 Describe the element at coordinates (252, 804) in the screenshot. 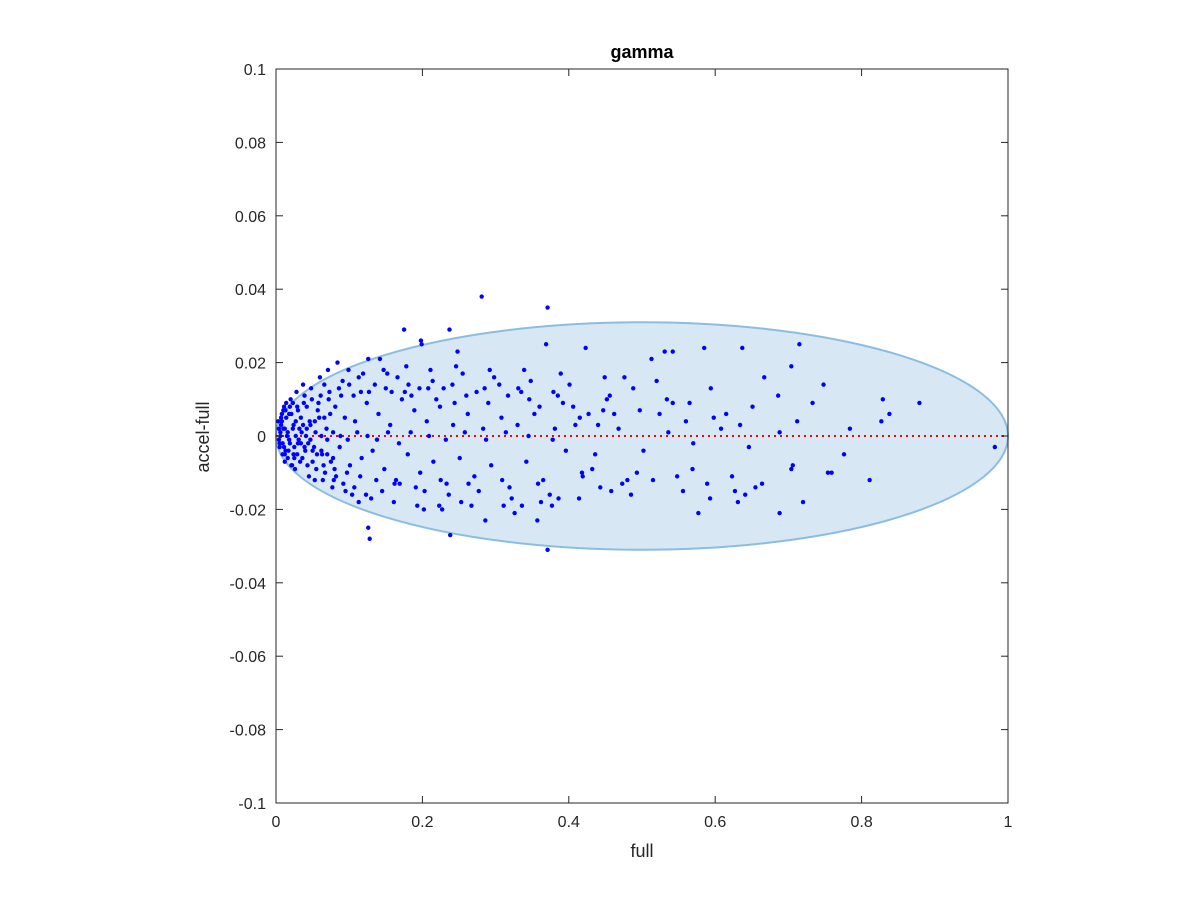

I see `y-tick-label: -0.1` at that location.